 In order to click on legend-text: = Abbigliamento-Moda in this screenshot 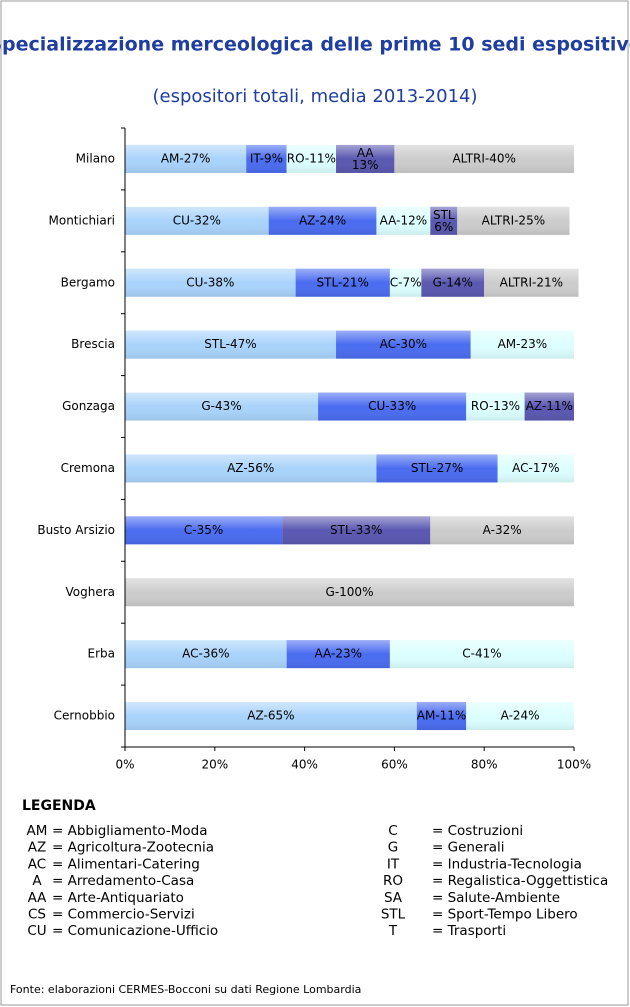, I will do `click(130, 831)`.